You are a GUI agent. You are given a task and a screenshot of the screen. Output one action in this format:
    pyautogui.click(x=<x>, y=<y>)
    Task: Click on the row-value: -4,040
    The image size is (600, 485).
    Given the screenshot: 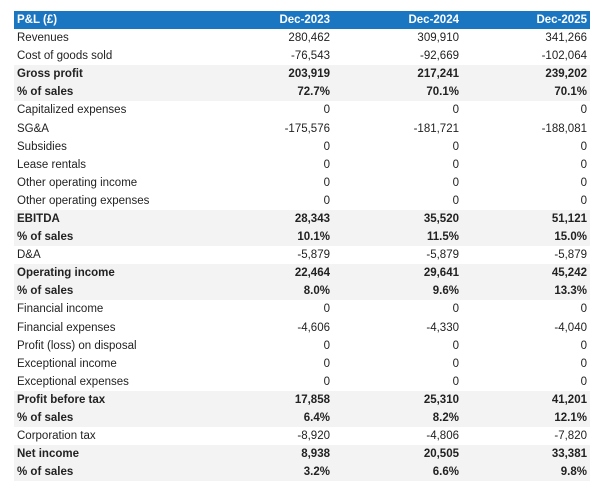 What is the action you would take?
    pyautogui.click(x=570, y=327)
    